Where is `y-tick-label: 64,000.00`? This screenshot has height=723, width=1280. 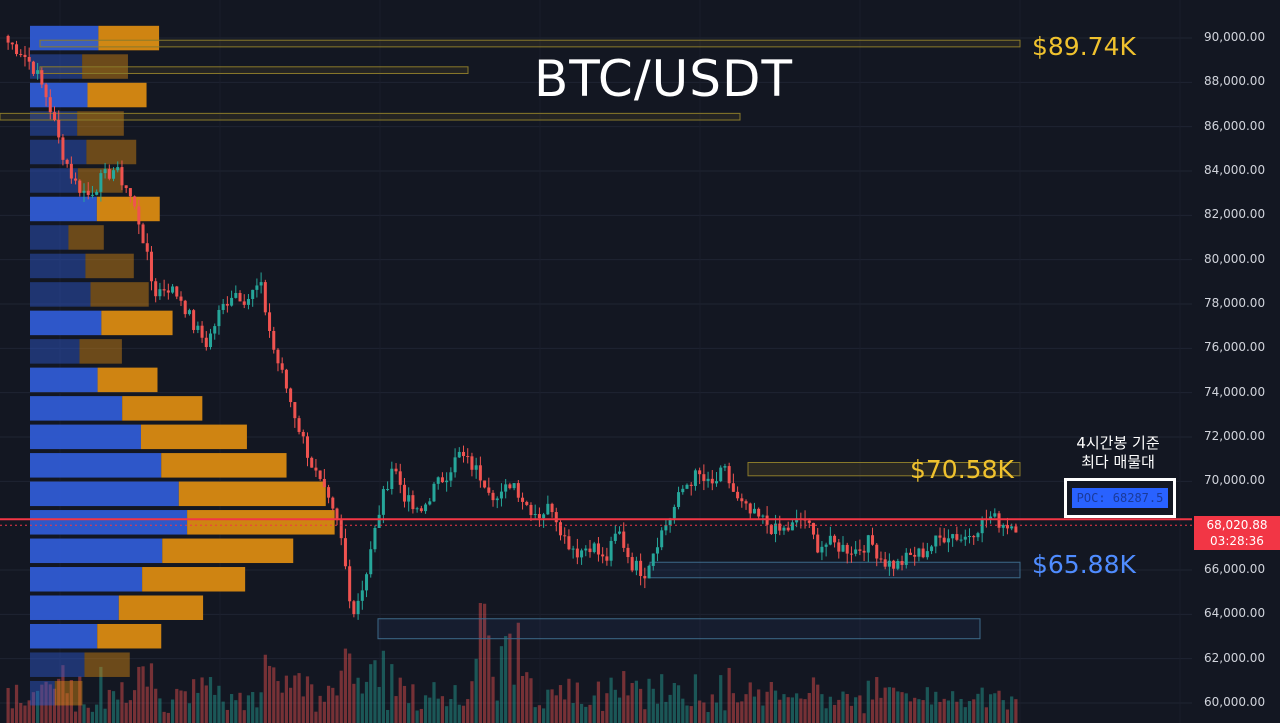 y-tick-label: 64,000.00 is located at coordinates (1235, 613).